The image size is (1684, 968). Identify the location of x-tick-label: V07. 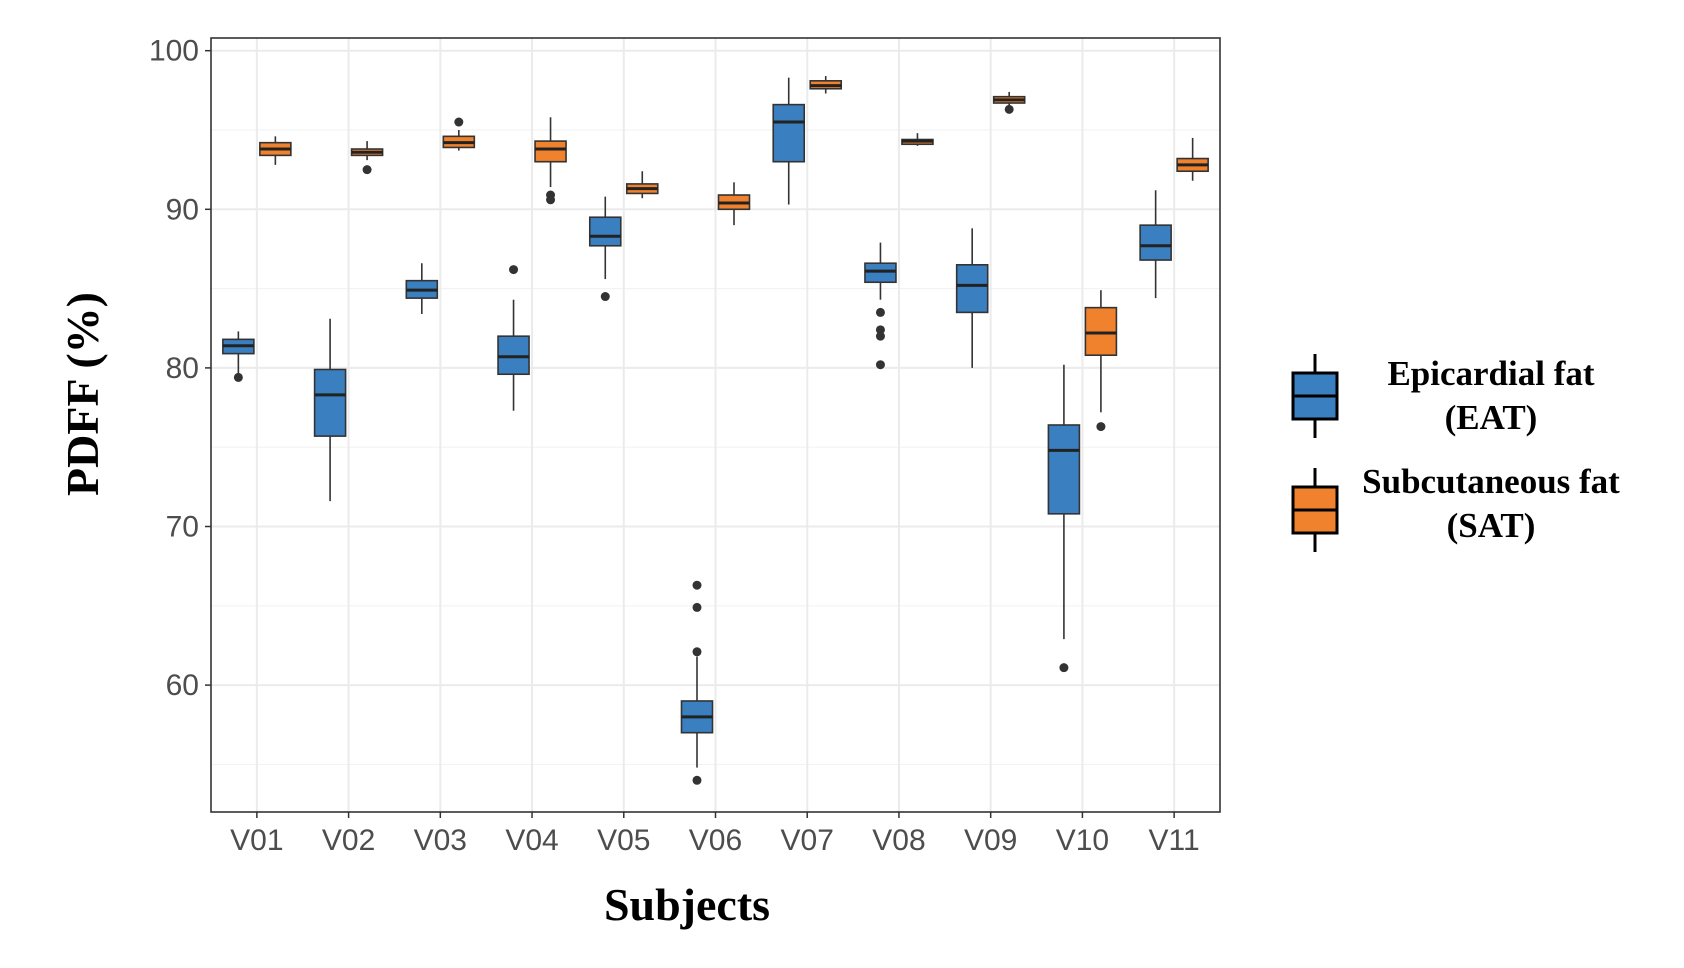
(807, 840).